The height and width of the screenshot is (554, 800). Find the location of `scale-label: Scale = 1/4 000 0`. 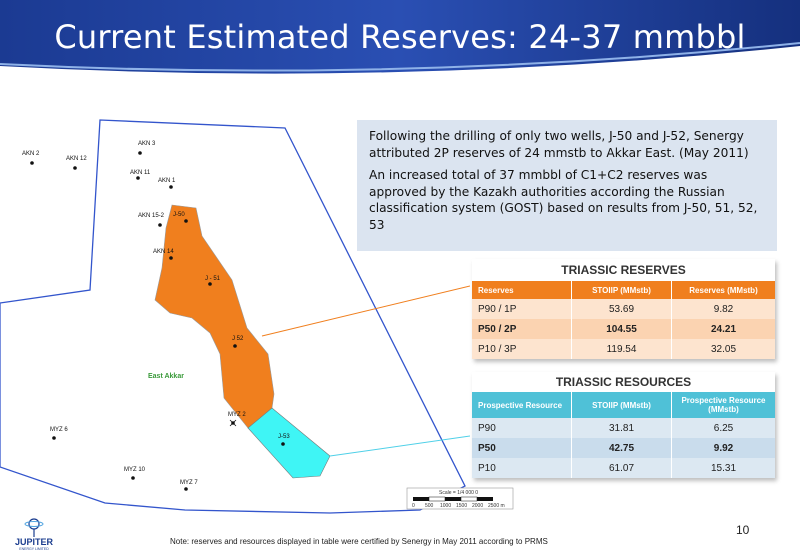

scale-label: Scale = 1/4 000 0 is located at coordinates (458, 493).